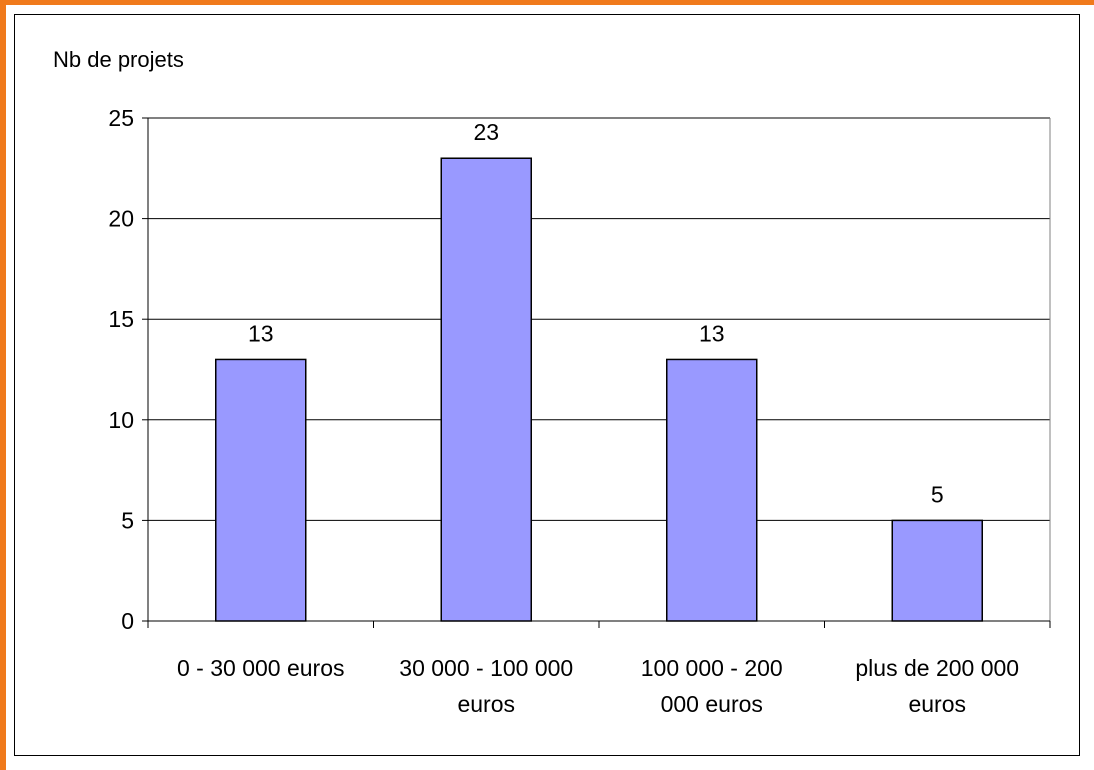 The image size is (1094, 770). Describe the element at coordinates (712, 704) in the screenshot. I see `x-tick-label: 000 euros` at that location.